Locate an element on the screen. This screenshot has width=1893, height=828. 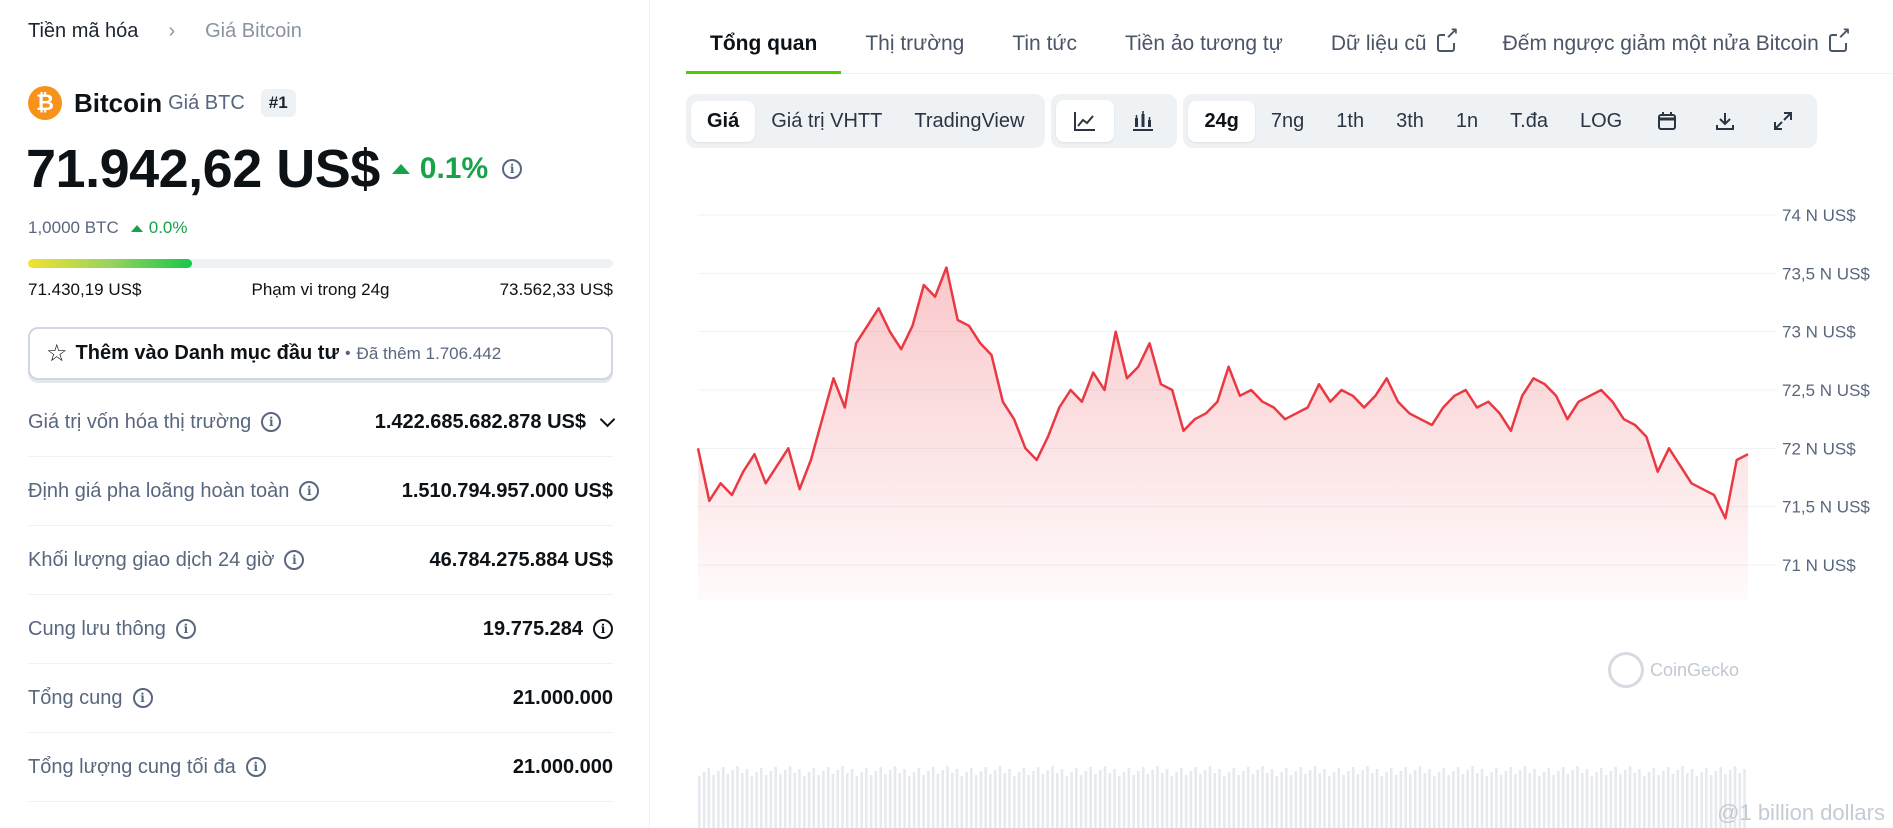
view-market-cap-button: Giá trị VHTT is located at coordinates (827, 120).